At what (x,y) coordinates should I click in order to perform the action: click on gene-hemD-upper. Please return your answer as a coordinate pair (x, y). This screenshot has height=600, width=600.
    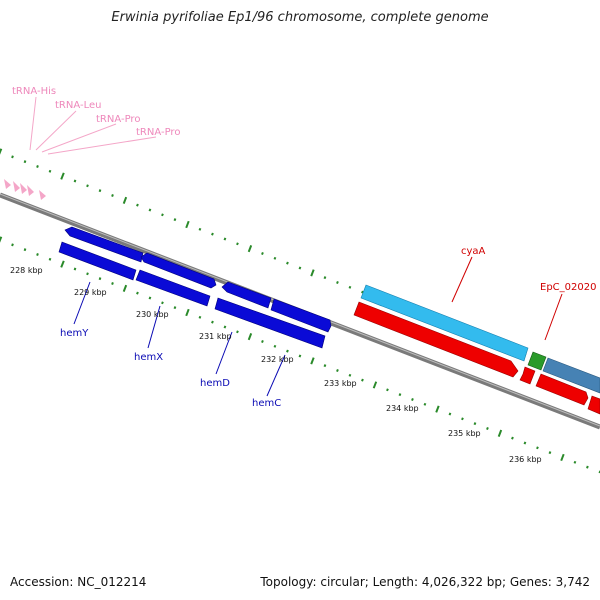
    Looking at the image, I should click on (246, 295).